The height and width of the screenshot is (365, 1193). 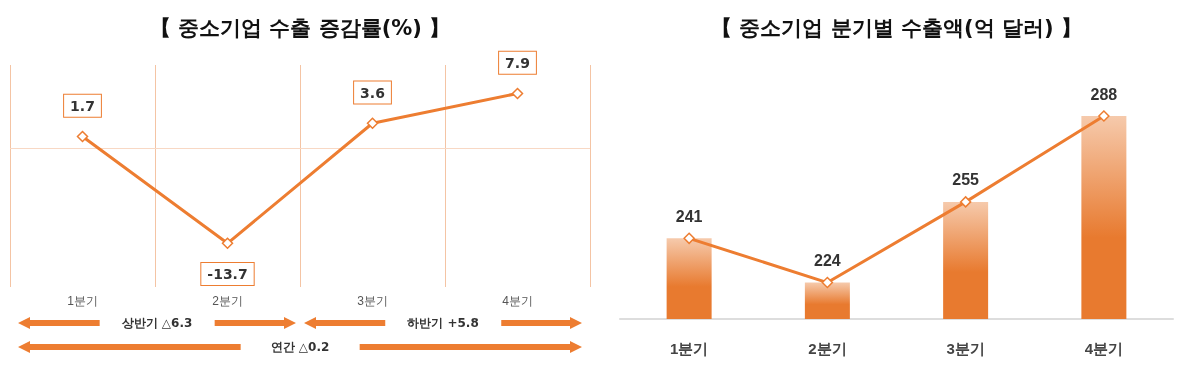 What do you see at coordinates (300, 347) in the screenshot?
I see `text: 연간 △0.2` at bounding box center [300, 347].